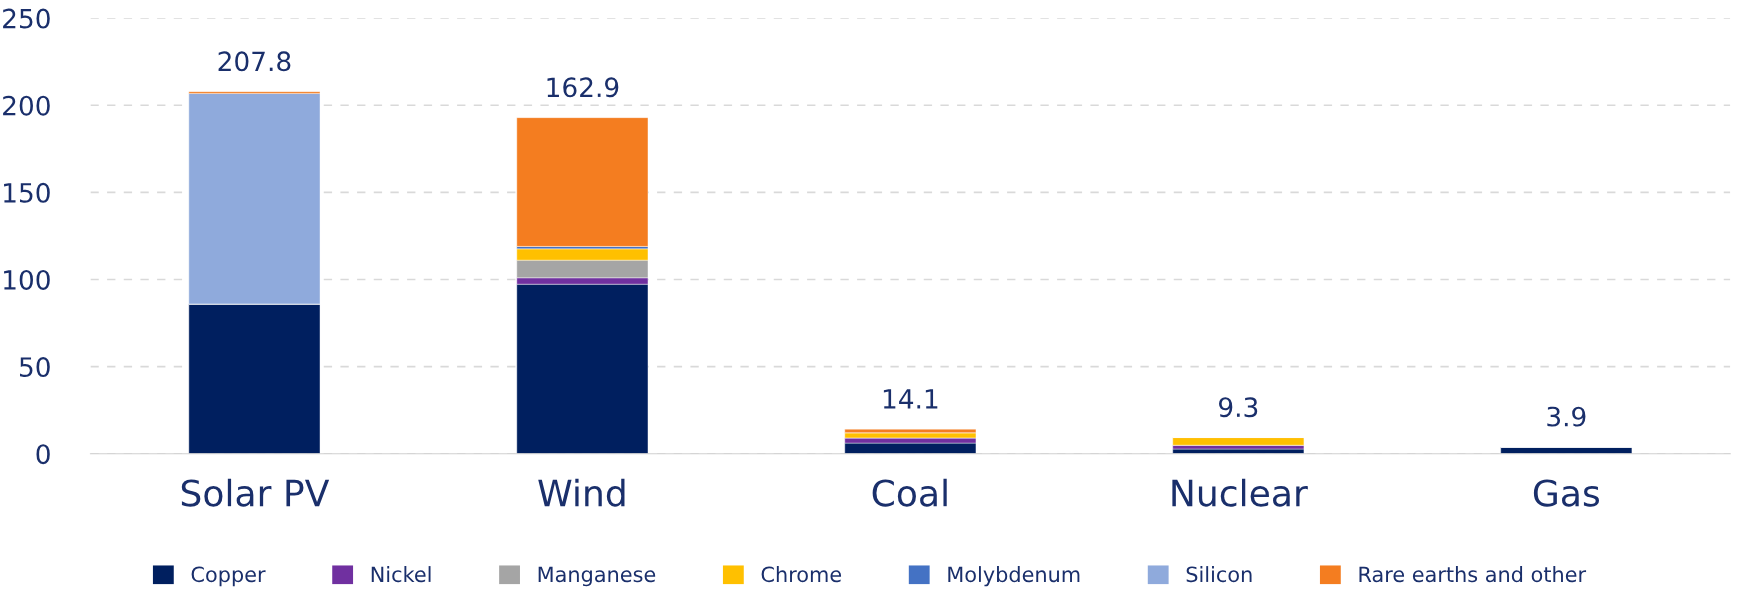  What do you see at coordinates (1566, 493) in the screenshot?
I see `x-tick-label: Gas` at bounding box center [1566, 493].